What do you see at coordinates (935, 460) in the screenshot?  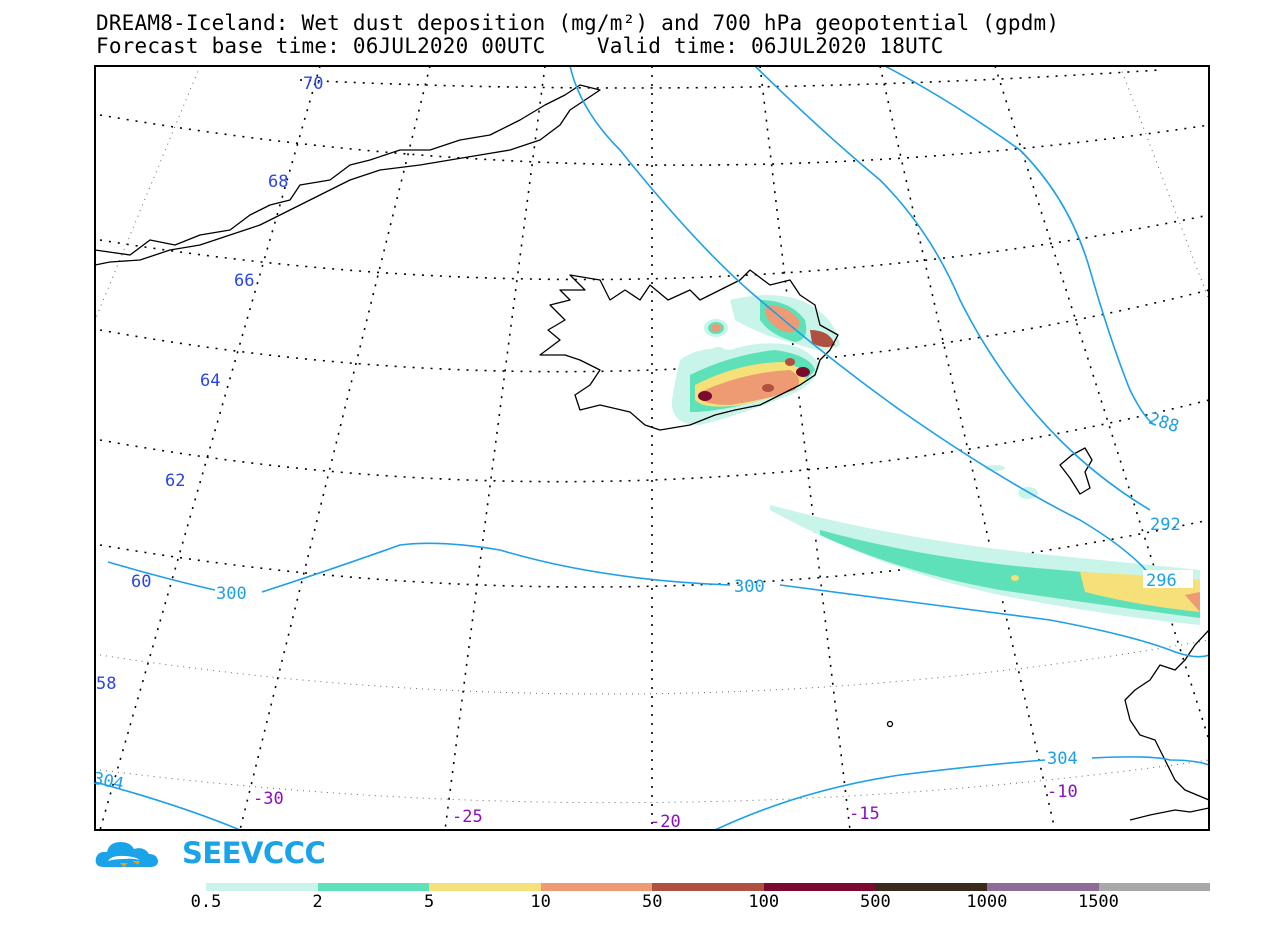 I see `dust-deposition-field` at bounding box center [935, 460].